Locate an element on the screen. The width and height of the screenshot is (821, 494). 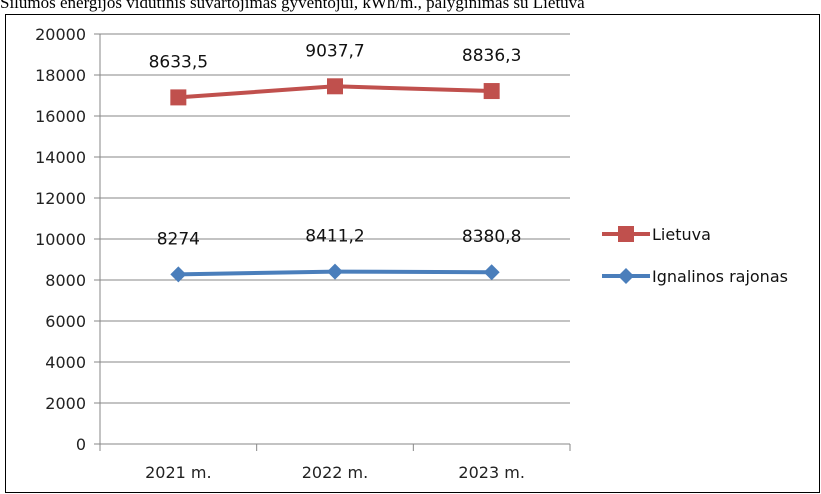
x-tick-label: 2021 m. is located at coordinates (178, 472).